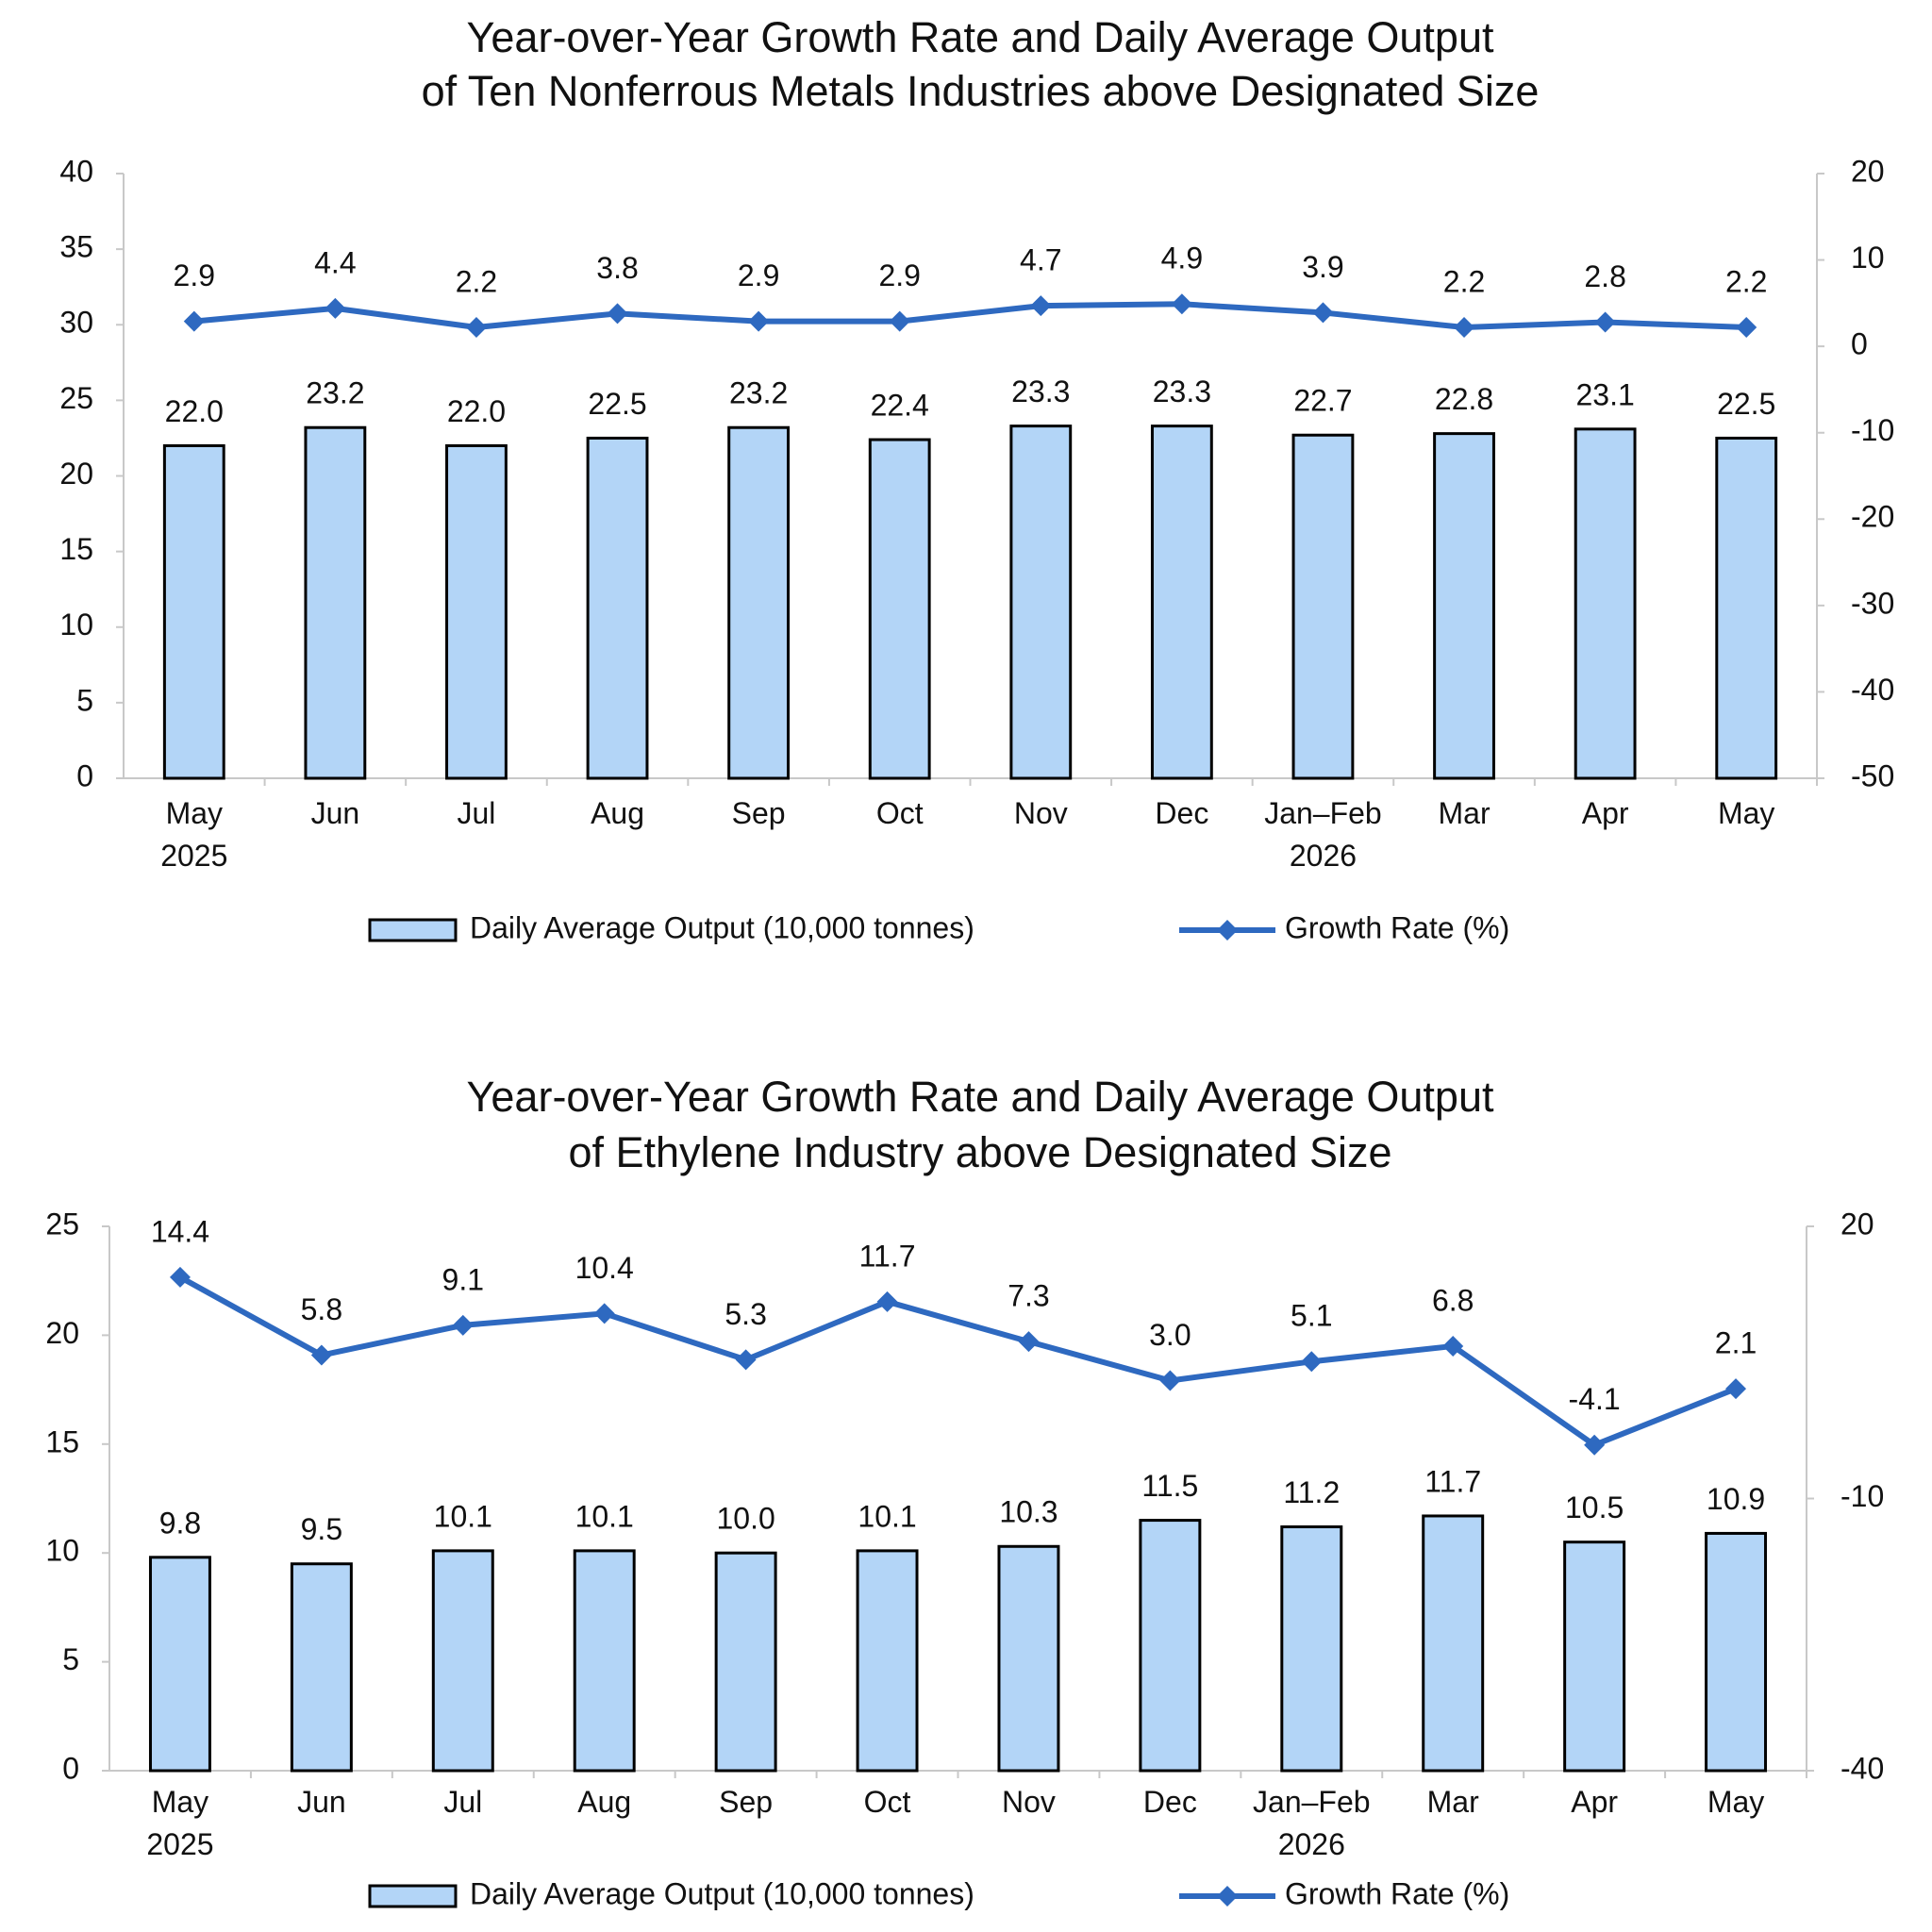  I want to click on legend-label: Growth Rate (%), so click(1397, 927).